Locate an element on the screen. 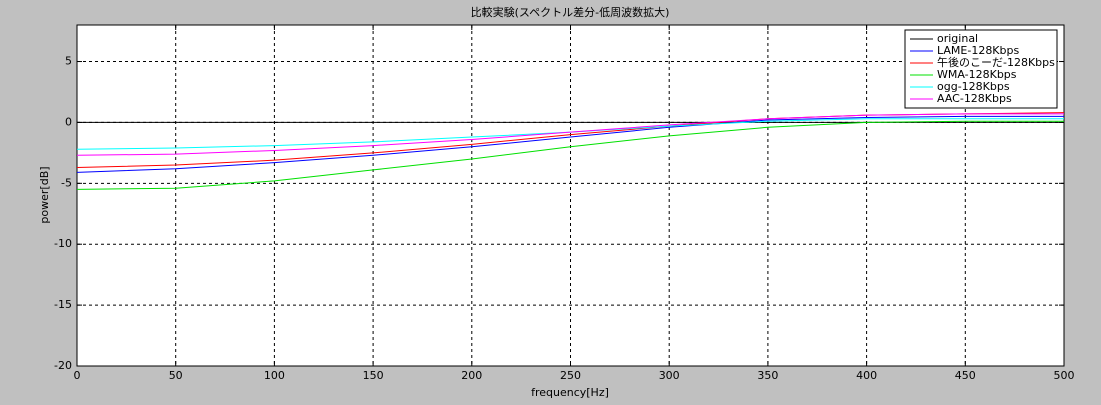  x-tick-label: 250 is located at coordinates (570, 375).